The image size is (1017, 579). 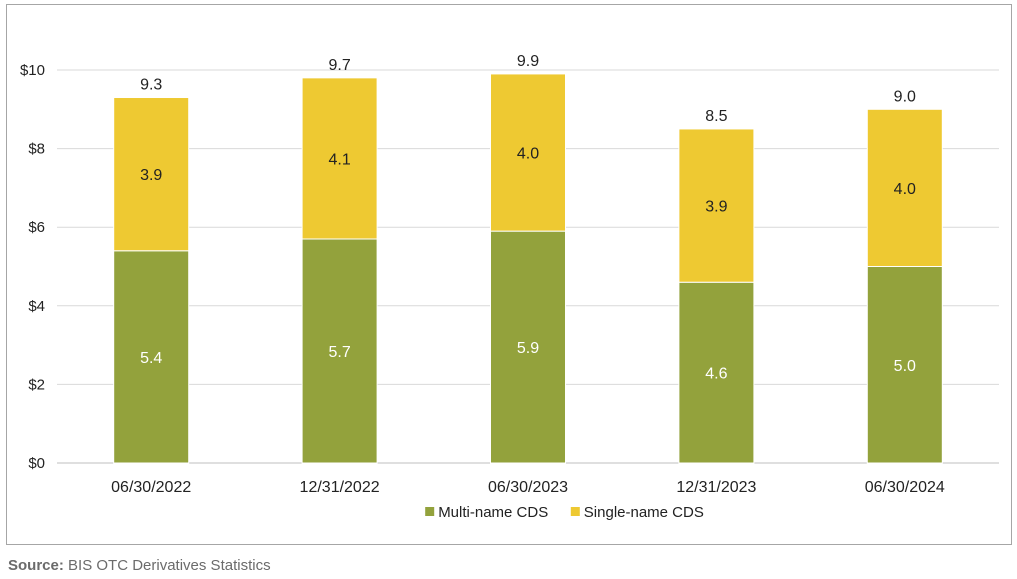 I want to click on legend-swatch-single-name, so click(x=575, y=511).